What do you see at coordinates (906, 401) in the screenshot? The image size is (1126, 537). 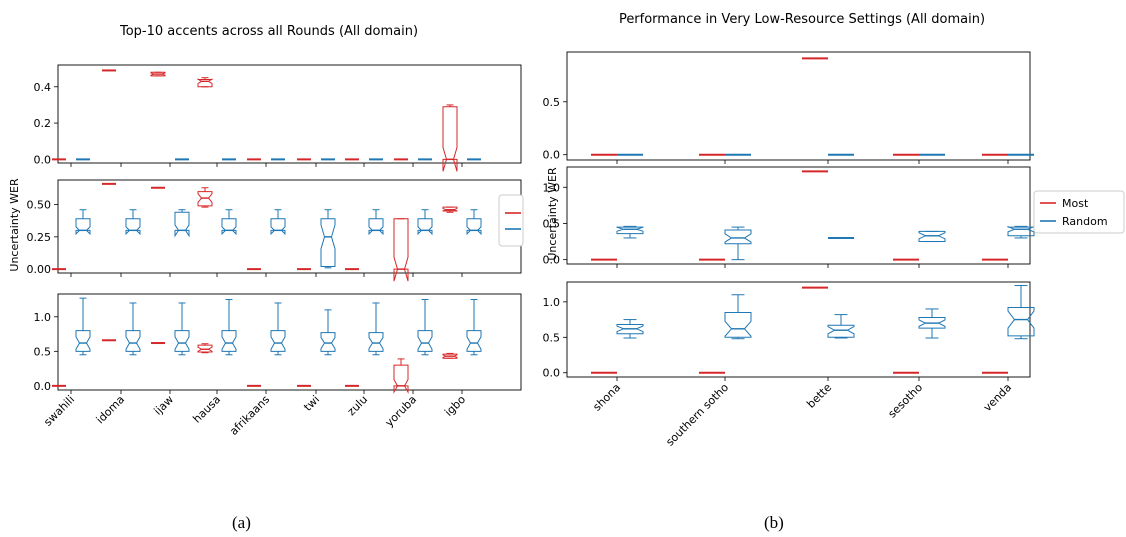 I see `x-tick-label: sesotho` at bounding box center [906, 401].